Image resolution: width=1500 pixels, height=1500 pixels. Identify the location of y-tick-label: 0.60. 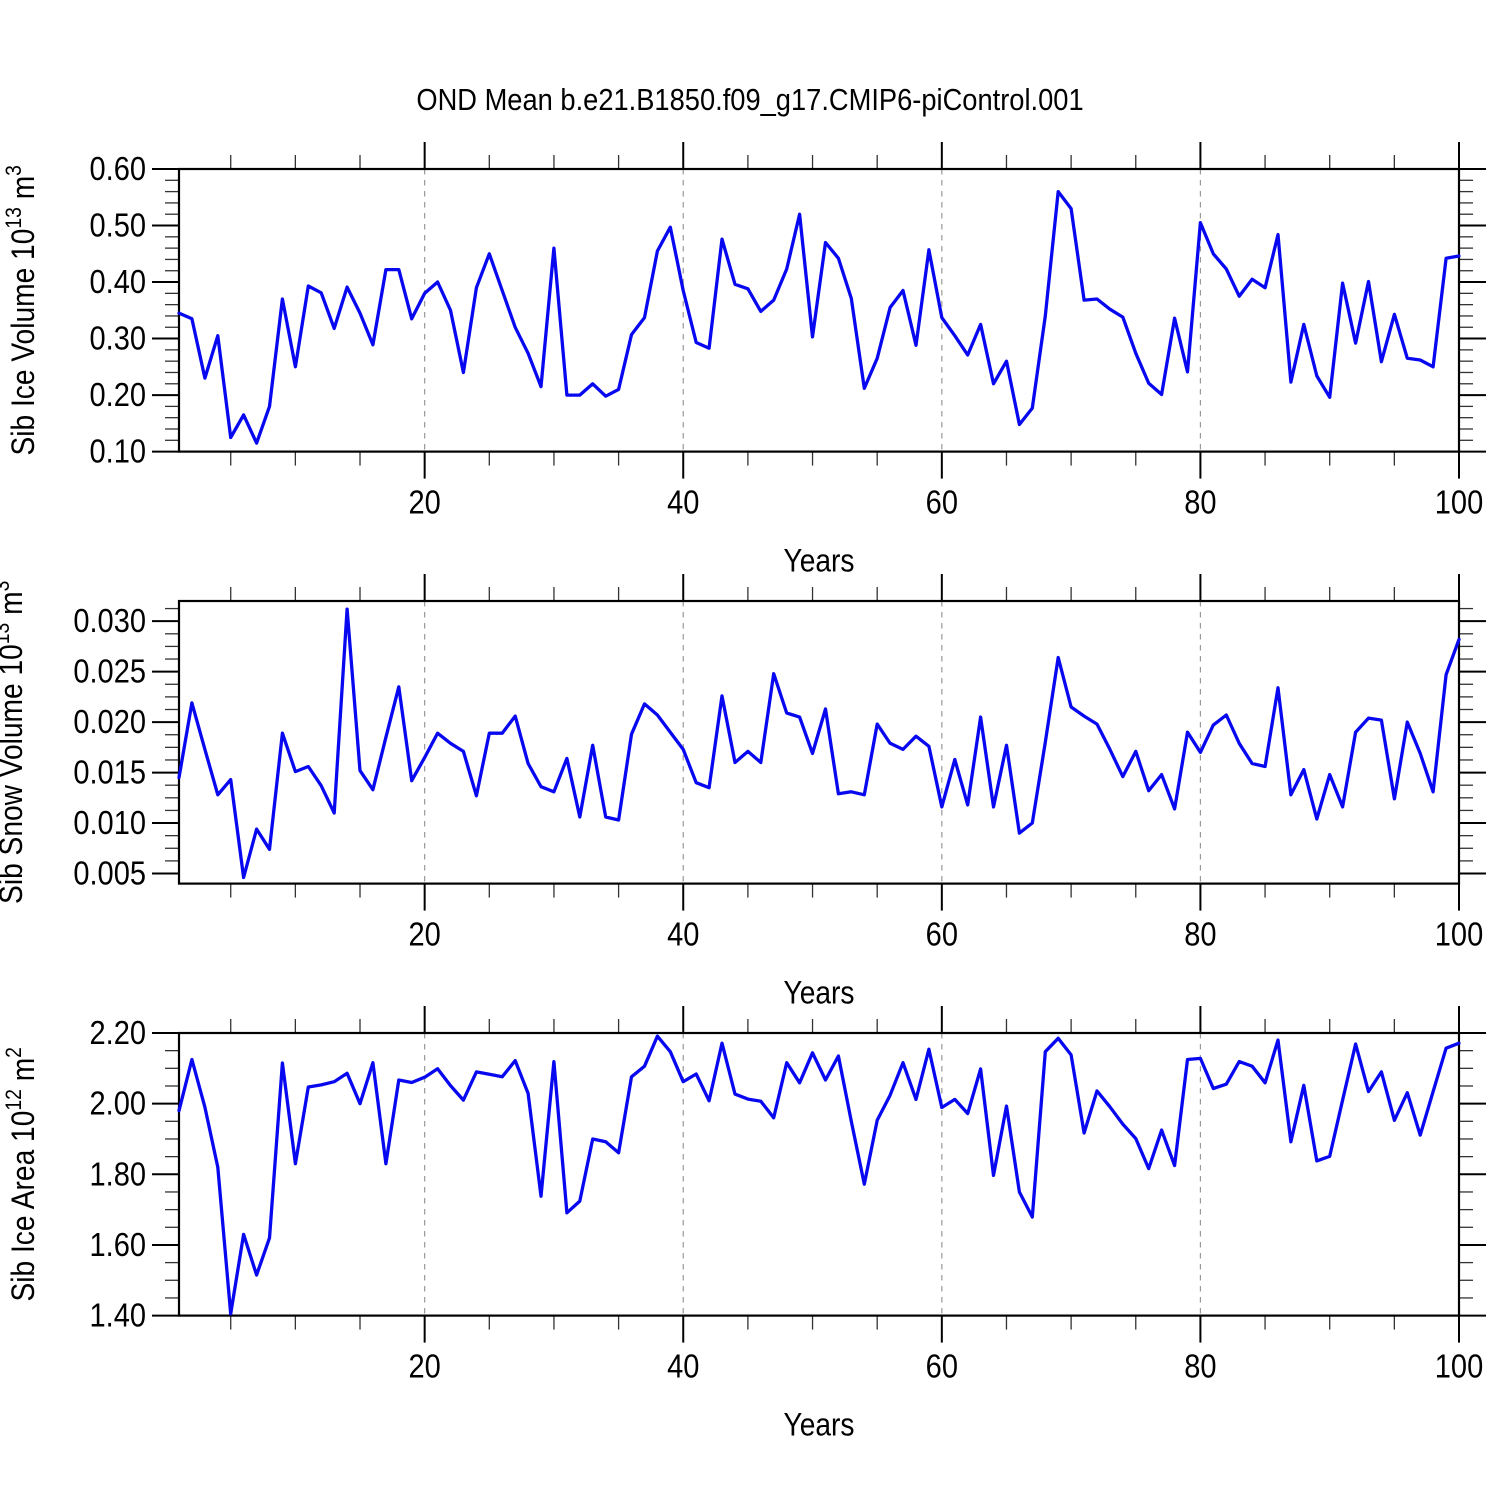
(117, 168).